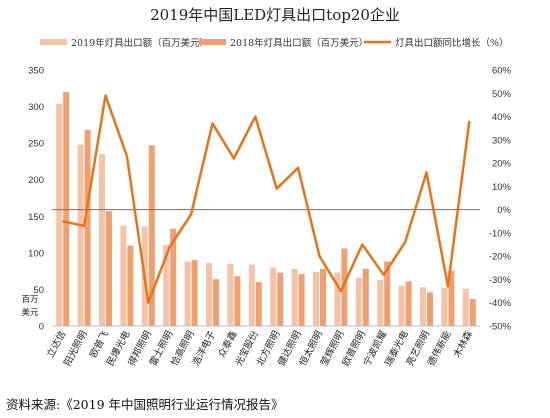 The image size is (550, 418). What do you see at coordinates (36, 199) in the screenshot?
I see `y-axis-left: 0 50 100 150 200 250 300 350` at bounding box center [36, 199].